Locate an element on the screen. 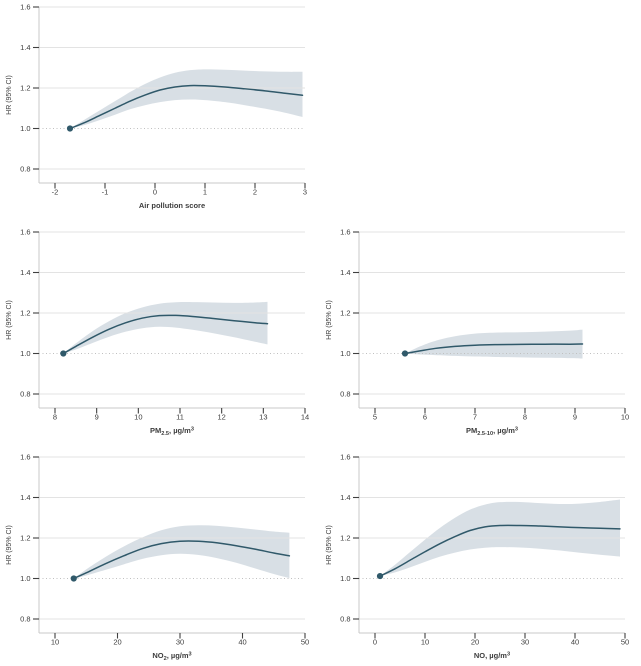 The width and height of the screenshot is (641, 666). x-axis-label-part: NO, µg/m is located at coordinates (490, 655).